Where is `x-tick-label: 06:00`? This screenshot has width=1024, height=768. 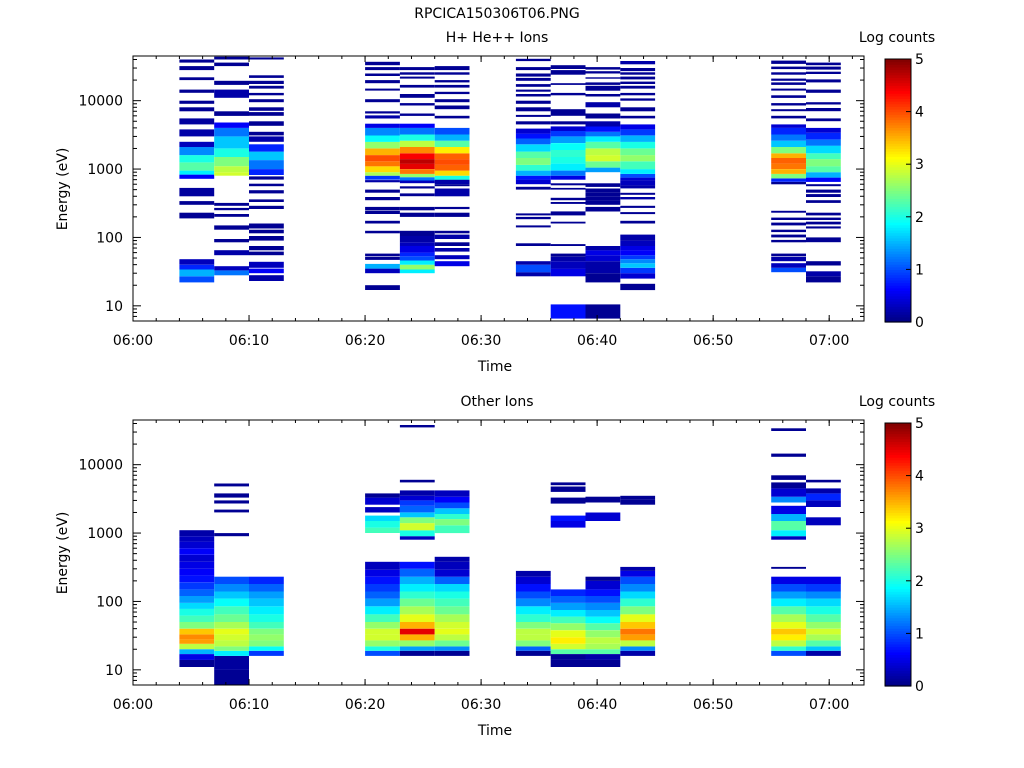 x-tick-label: 06:00 is located at coordinates (133, 341).